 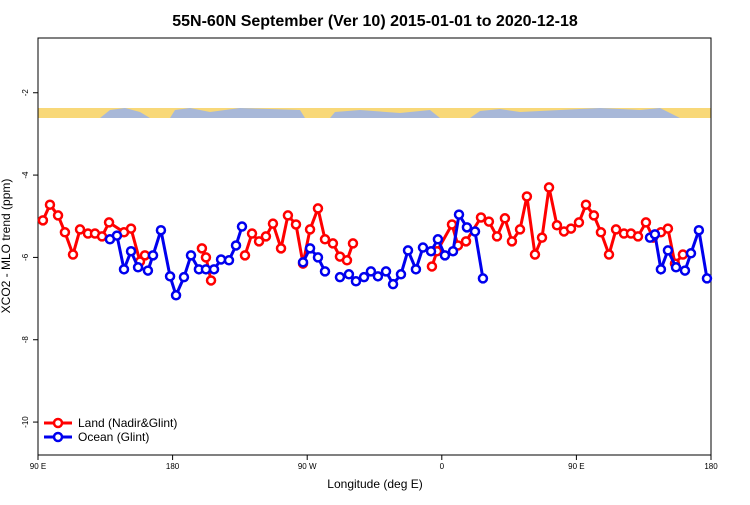 I want to click on series-line, so click(x=314, y=259).